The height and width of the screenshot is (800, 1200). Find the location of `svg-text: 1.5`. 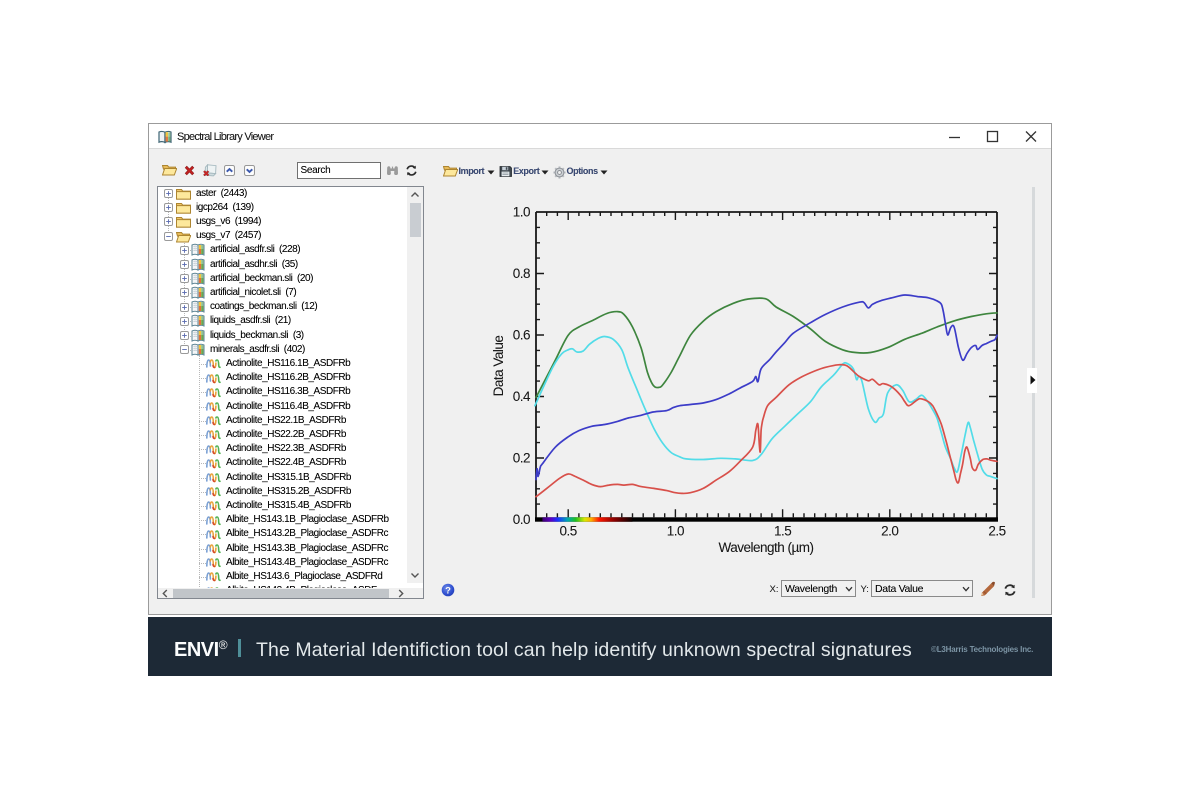

svg-text: 1.5 is located at coordinates (782, 531).